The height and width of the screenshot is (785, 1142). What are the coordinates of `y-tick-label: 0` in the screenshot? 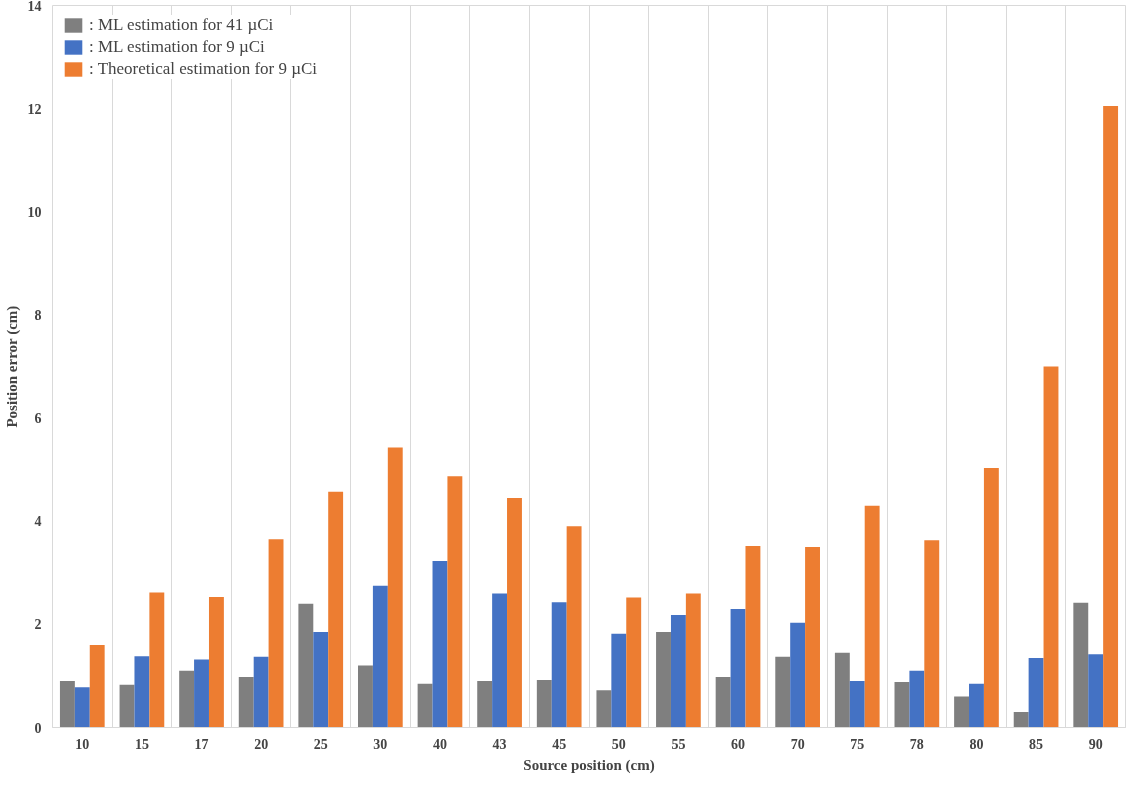 It's located at (38, 728).